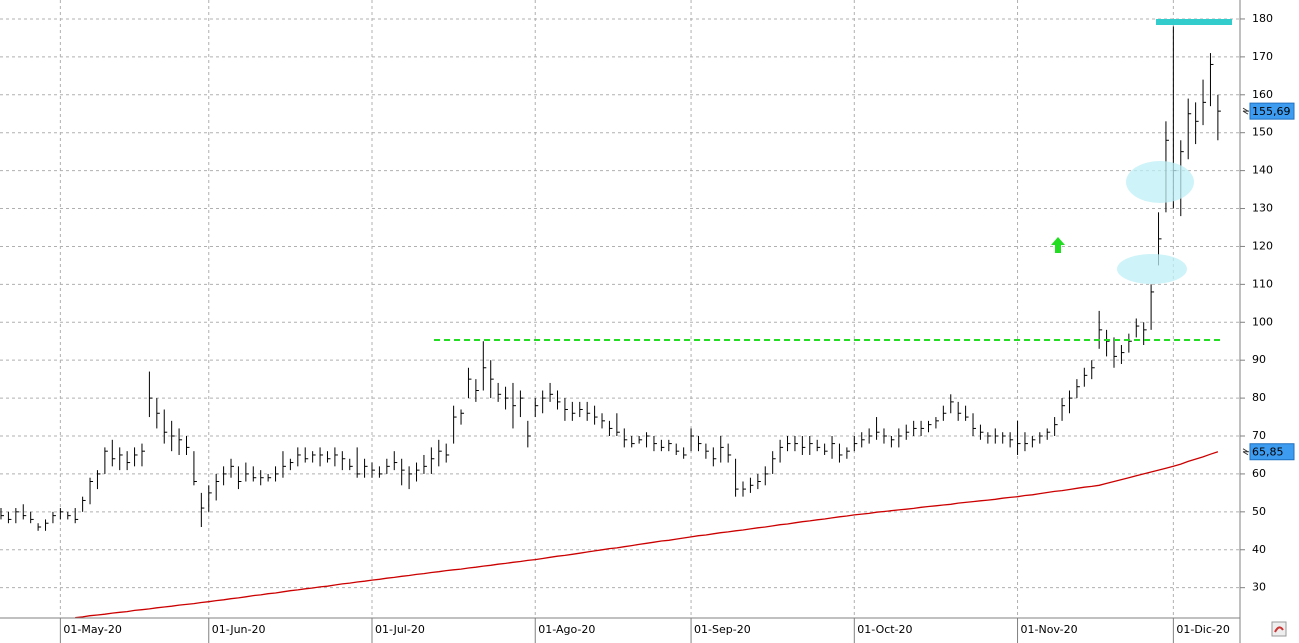 The height and width of the screenshot is (643, 1299). What do you see at coordinates (1262, 94) in the screenshot?
I see `y-tick-label: 160` at bounding box center [1262, 94].